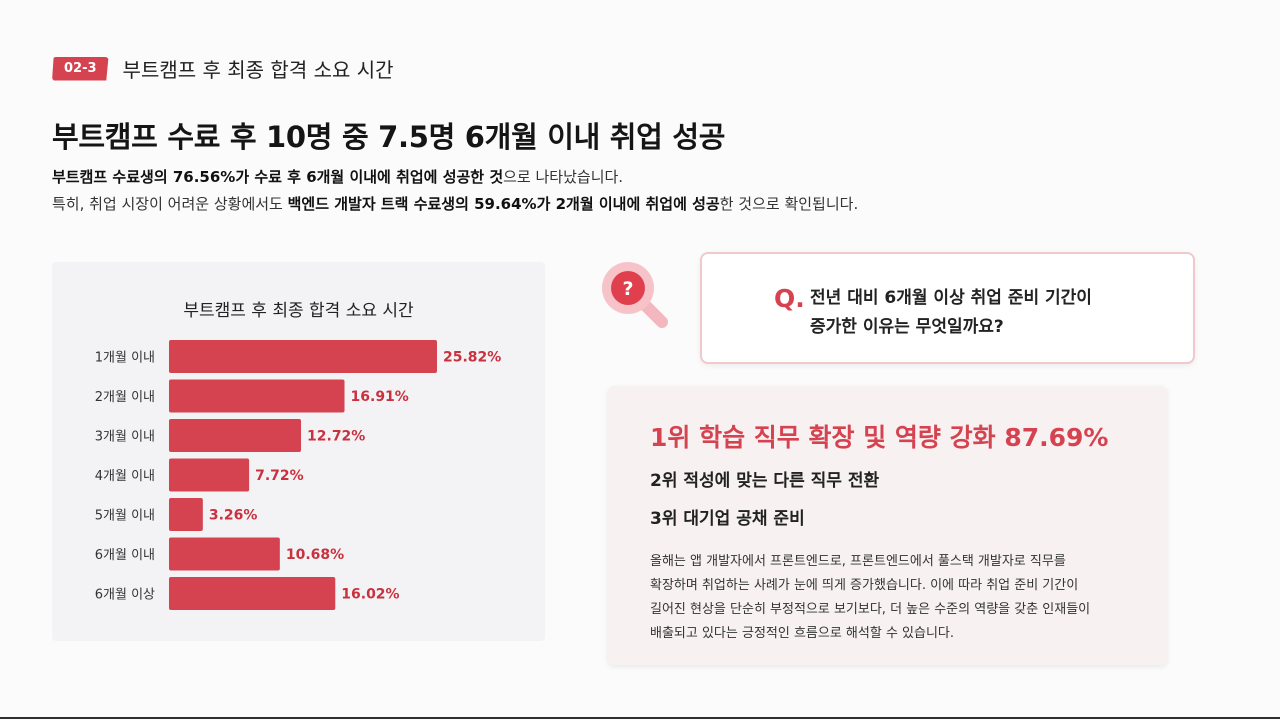 This screenshot has height=720, width=1280. Describe the element at coordinates (727, 519) in the screenshot. I see `answer-rank-3: 3위 대기업 공채 준비` at that location.